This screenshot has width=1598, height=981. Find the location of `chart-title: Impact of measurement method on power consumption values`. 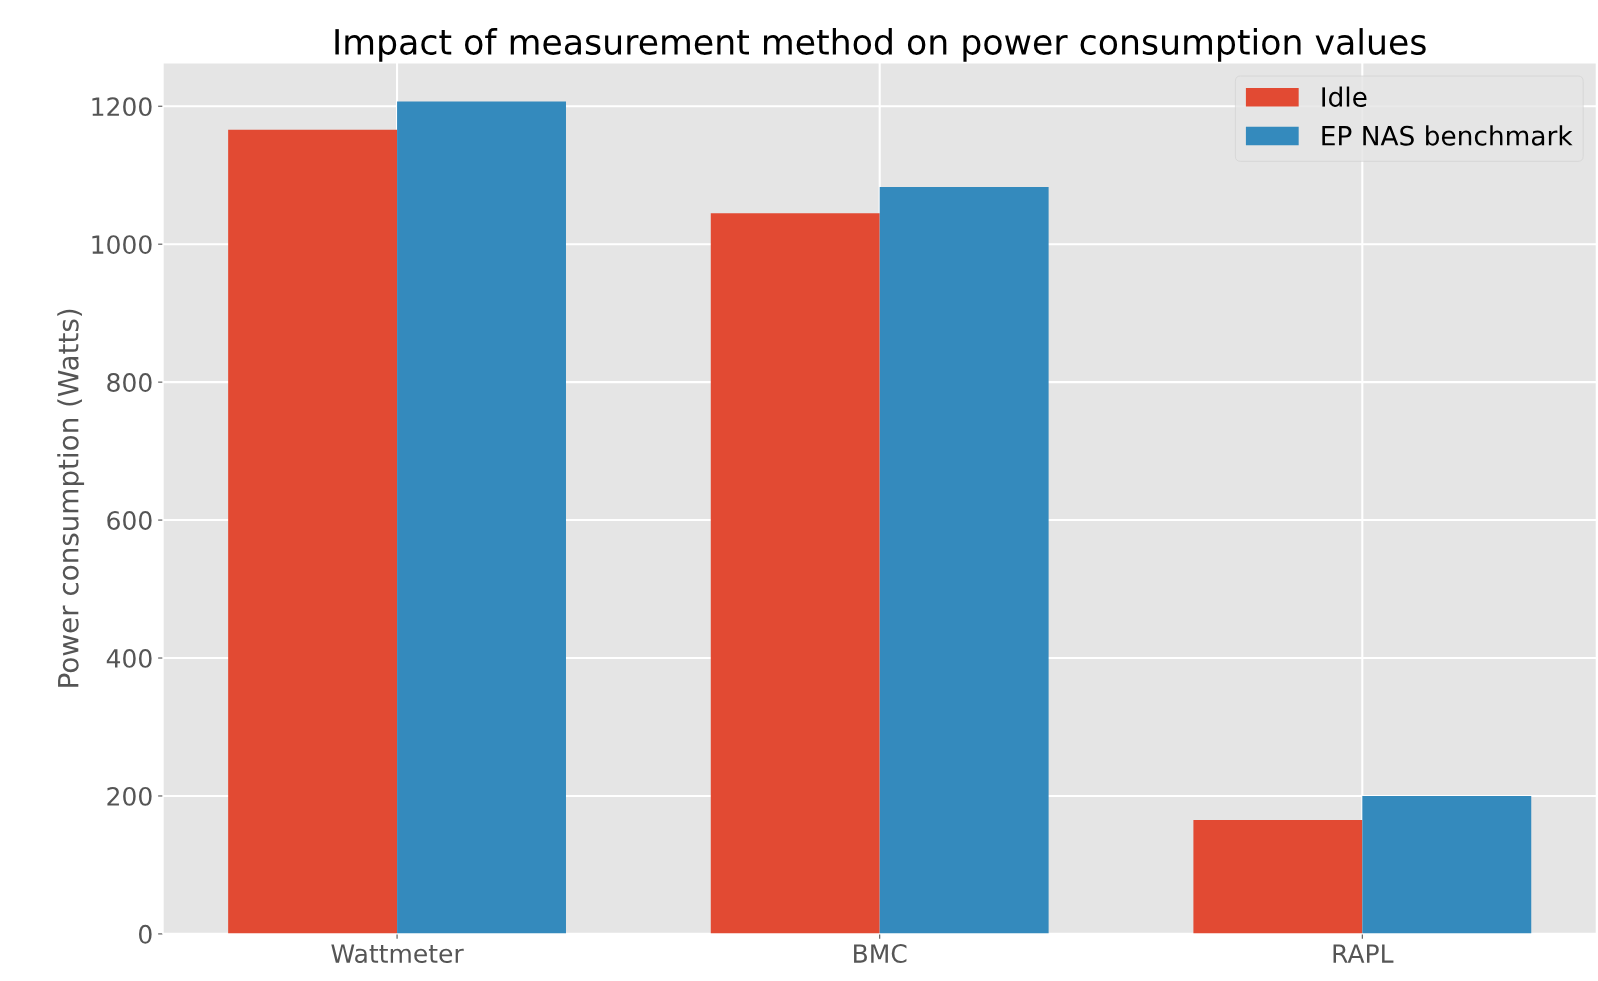

chart-title: Impact of measurement method on power consumption values is located at coordinates (880, 45).